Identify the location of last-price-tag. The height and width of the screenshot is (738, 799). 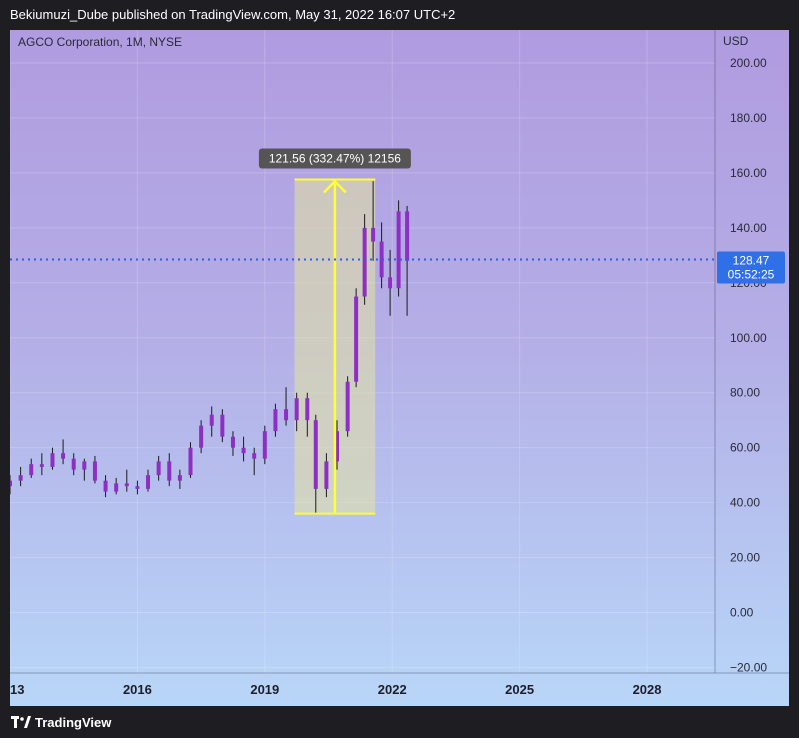
(751, 267).